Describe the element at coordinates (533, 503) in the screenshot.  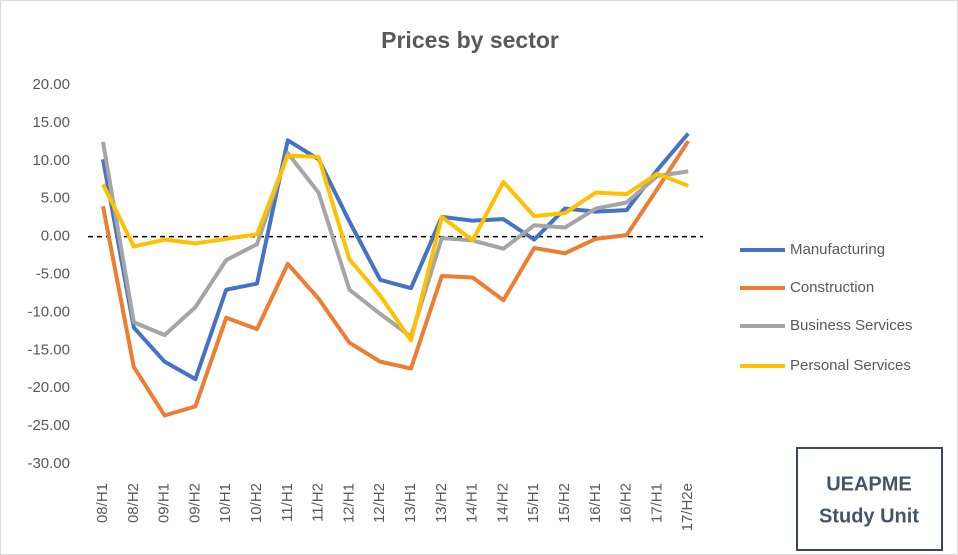
I see `x-tick-label: 15/H1` at that location.